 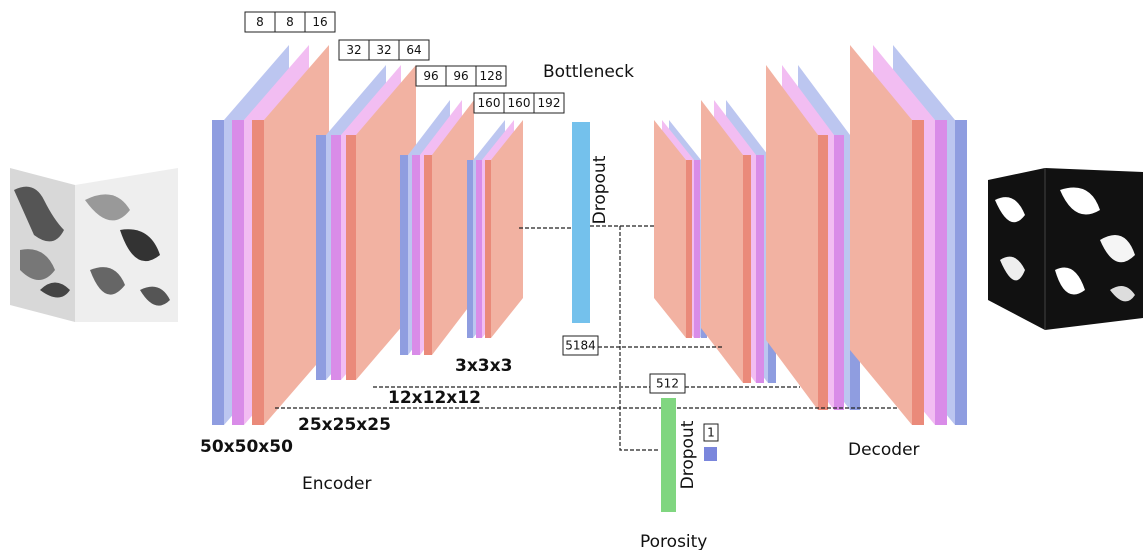 What do you see at coordinates (337, 484) in the screenshot?
I see `encoder-label: Encoder` at bounding box center [337, 484].